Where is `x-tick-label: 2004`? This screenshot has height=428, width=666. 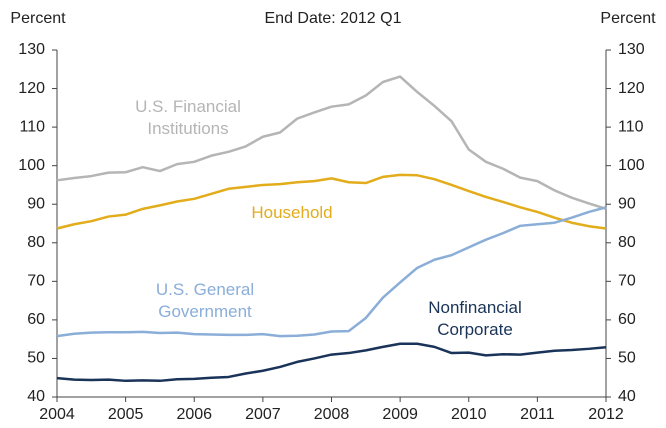 x-tick-label: 2004 is located at coordinates (57, 414).